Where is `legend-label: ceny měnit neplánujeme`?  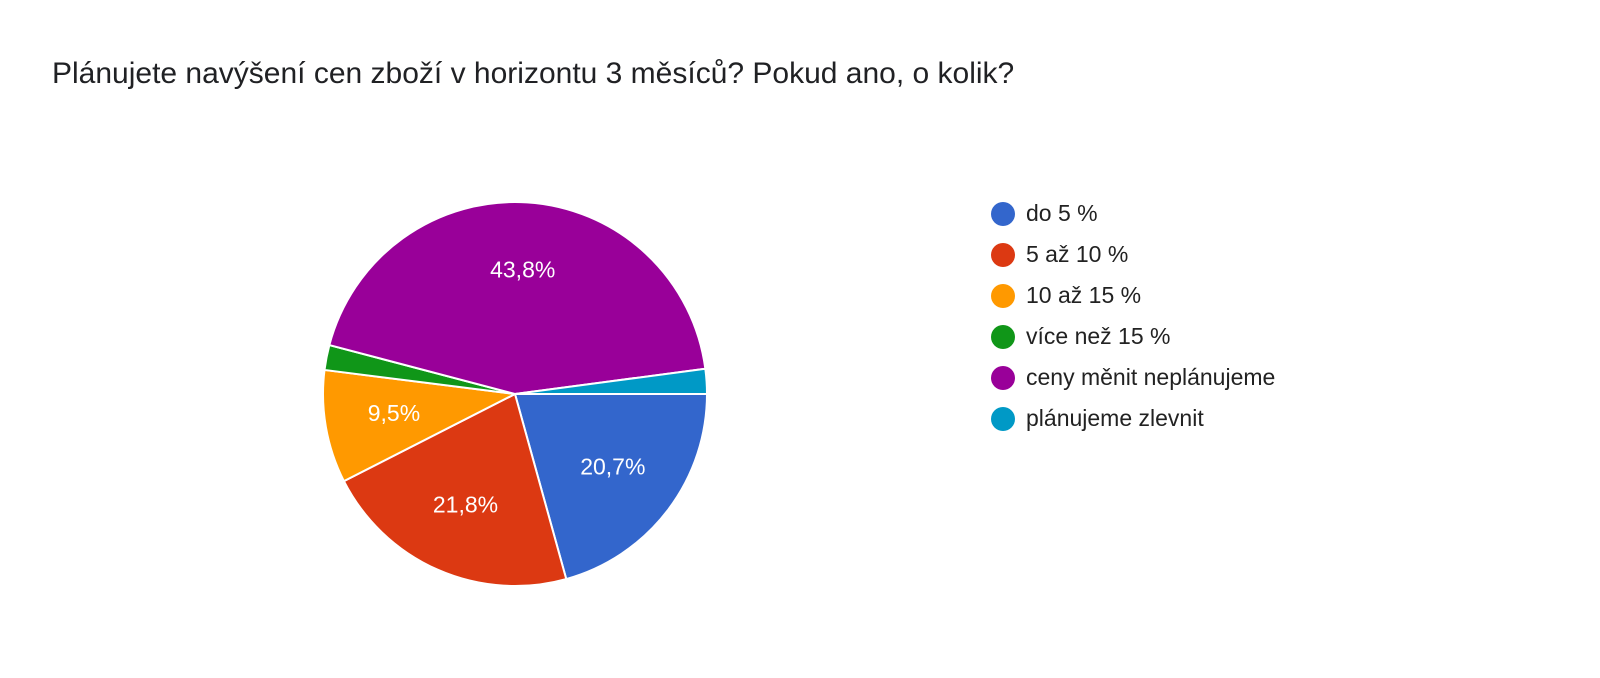
legend-label: ceny měnit neplánujeme is located at coordinates (1150, 377).